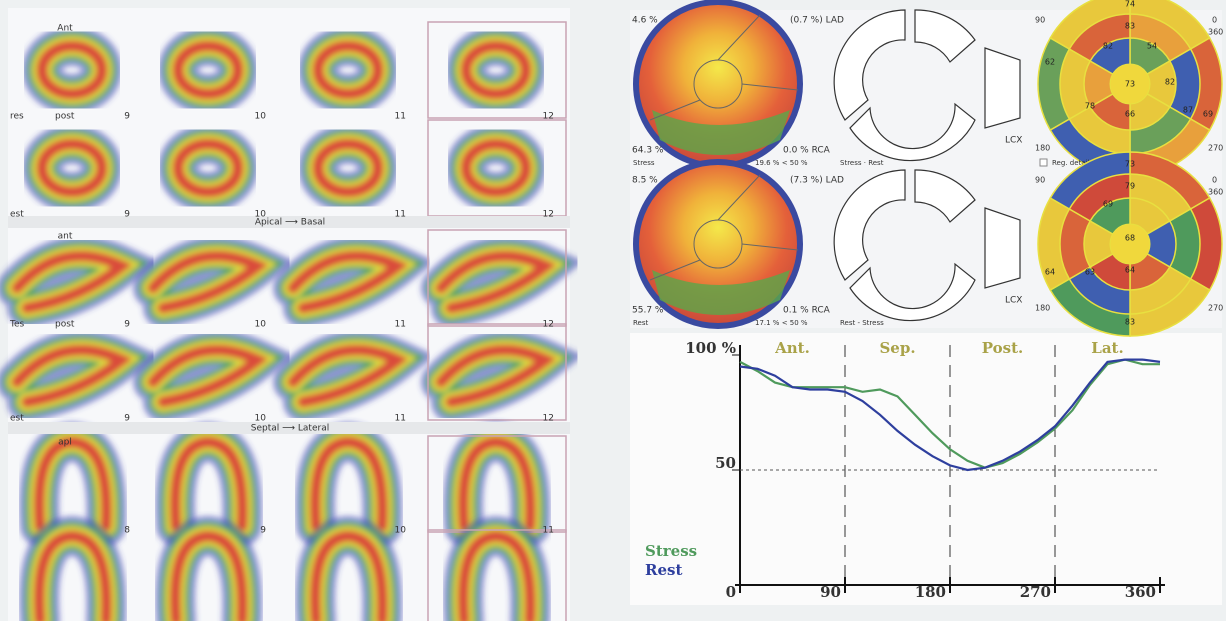 This screenshot has height=621, width=1226. What do you see at coordinates (724, 227) in the screenshot?
I see `territory-line` at bounding box center [724, 227].